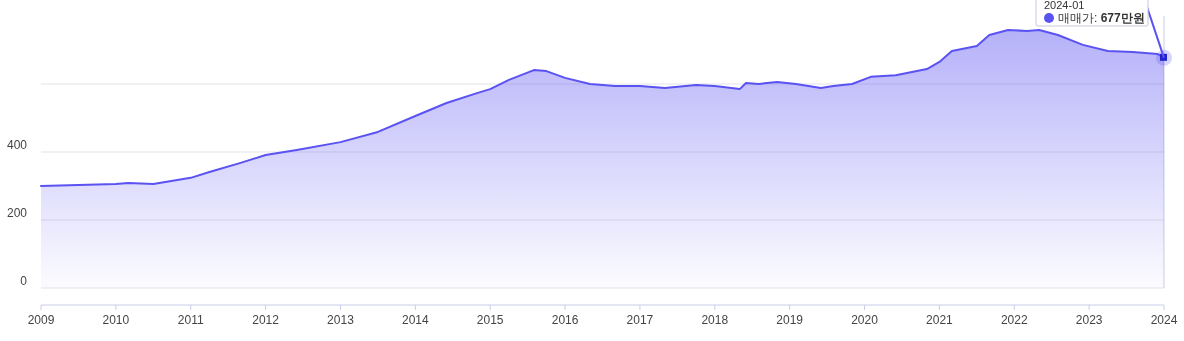 Image resolution: width=1184 pixels, height=341 pixels. Describe the element at coordinates (266, 320) in the screenshot. I see `x-tick-label: 2012` at that location.